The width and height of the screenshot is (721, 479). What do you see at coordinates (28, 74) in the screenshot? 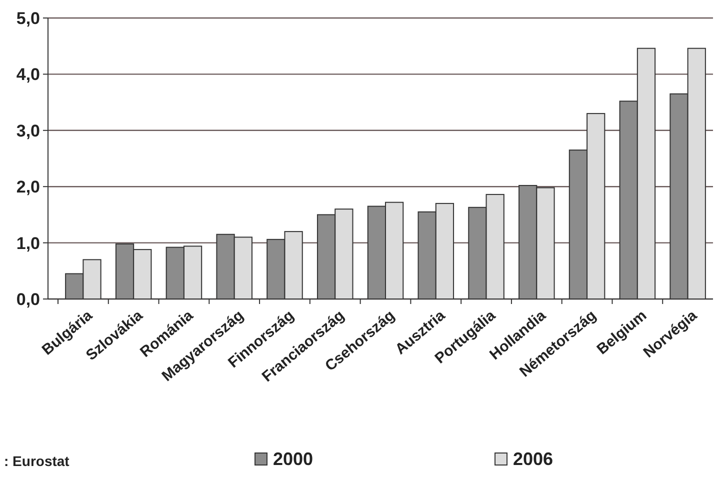
I see `y-tick-label: 4,0` at bounding box center [28, 74].